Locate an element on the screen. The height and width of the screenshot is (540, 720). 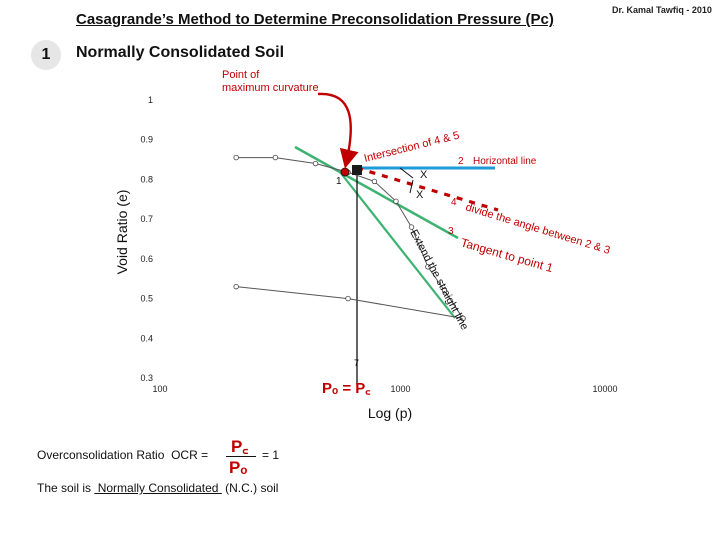
y-tick-label: 0.5 is located at coordinates (146, 299).